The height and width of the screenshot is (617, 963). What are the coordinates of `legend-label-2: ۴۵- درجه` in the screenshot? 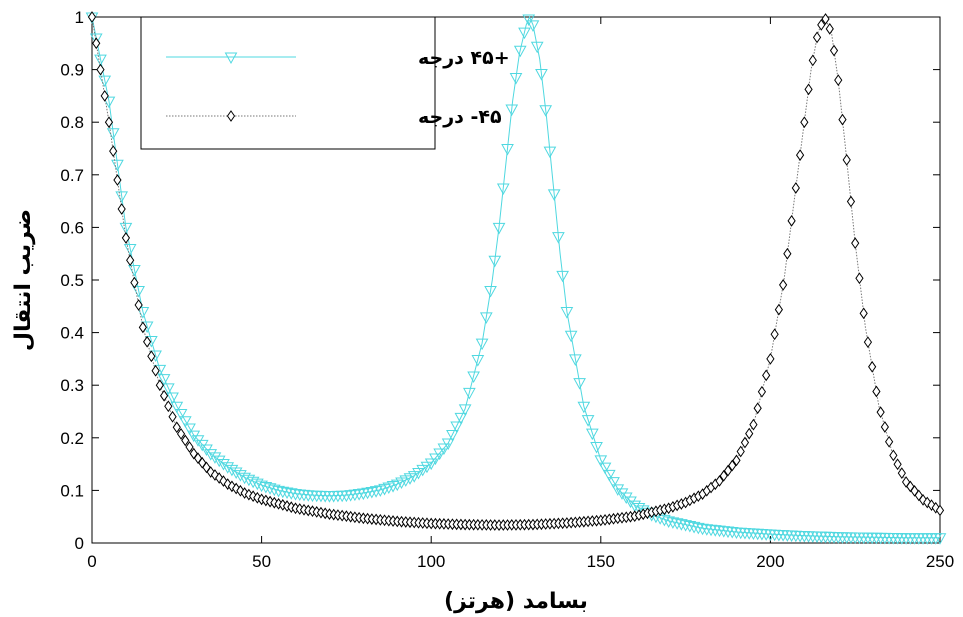 It's located at (460, 117).